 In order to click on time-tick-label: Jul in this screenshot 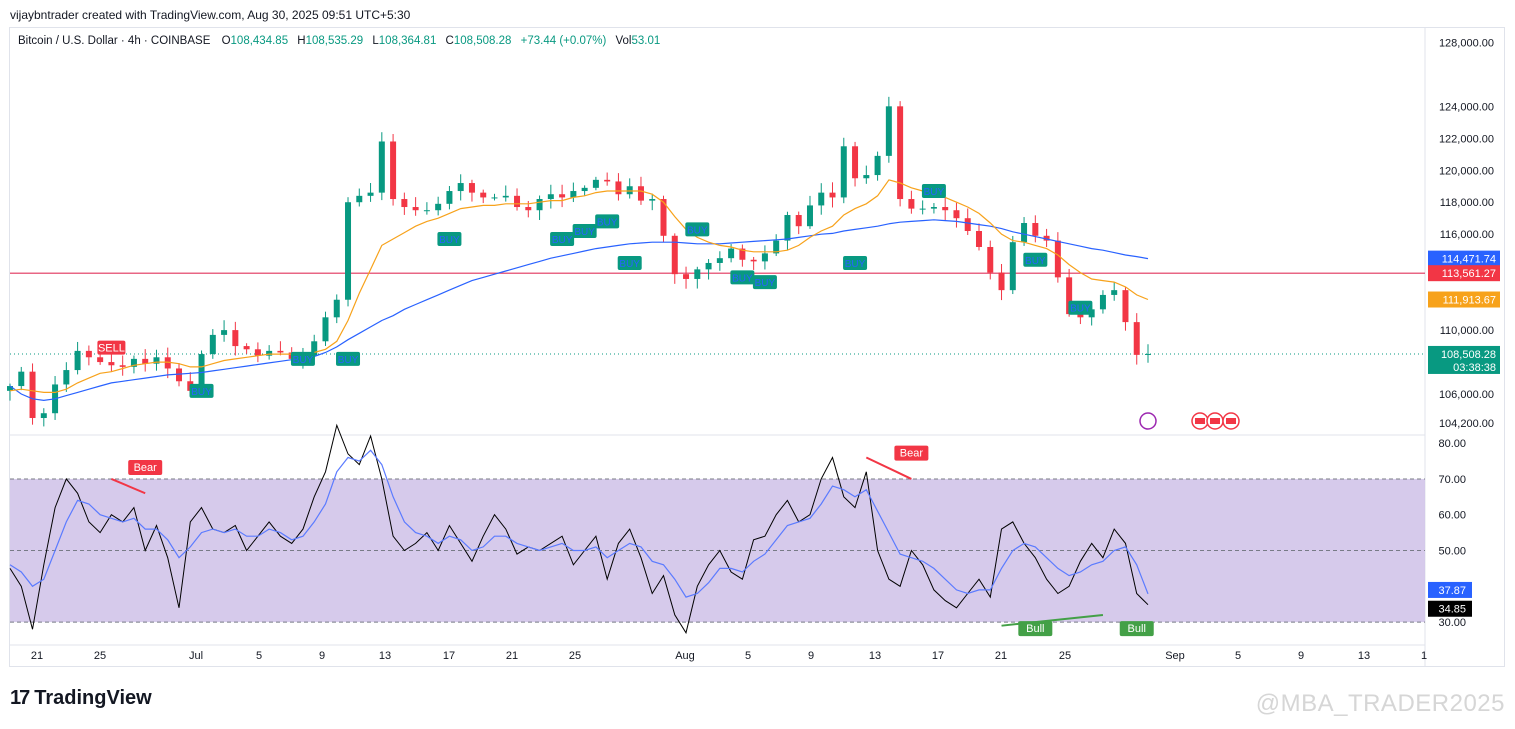, I will do `click(196, 656)`.